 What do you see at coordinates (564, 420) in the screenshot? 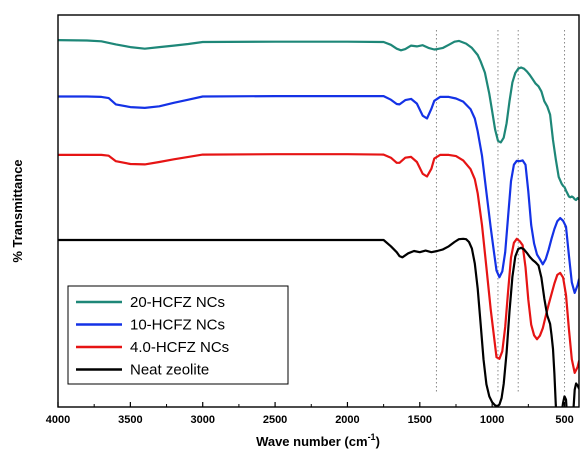
I see `x-tick-label: 500` at bounding box center [564, 420].